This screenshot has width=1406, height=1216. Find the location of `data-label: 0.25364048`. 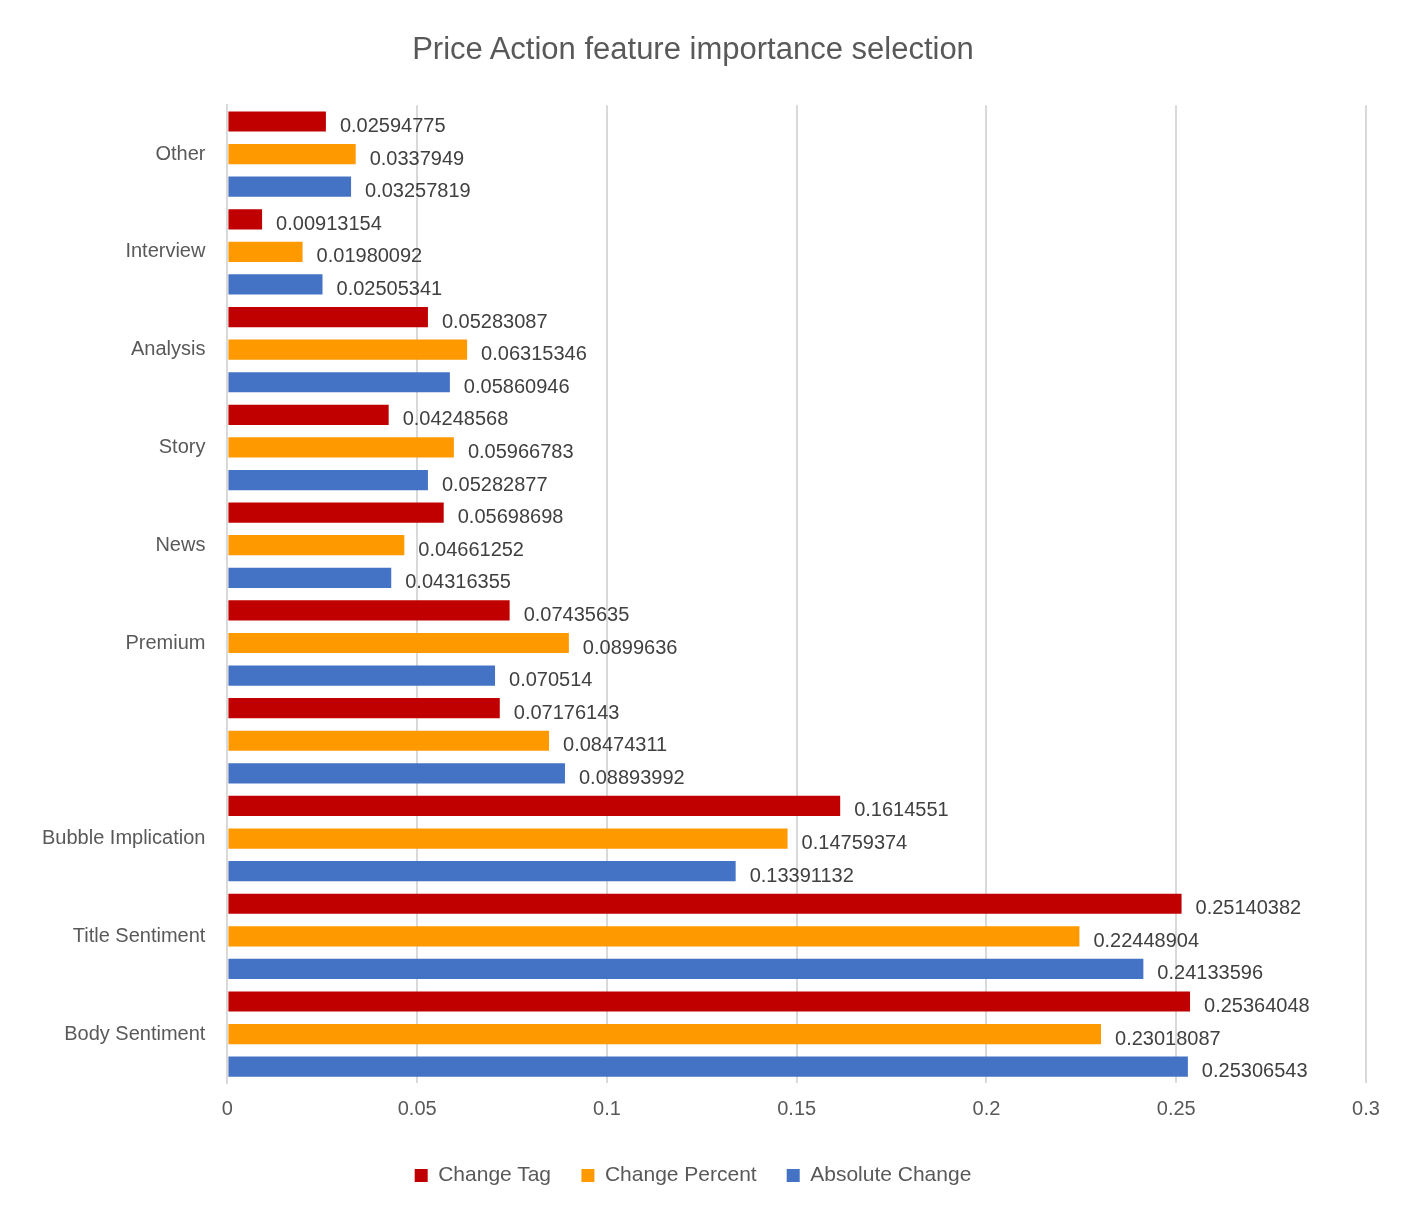

data-label: 0.25364048 is located at coordinates (1257, 1005).